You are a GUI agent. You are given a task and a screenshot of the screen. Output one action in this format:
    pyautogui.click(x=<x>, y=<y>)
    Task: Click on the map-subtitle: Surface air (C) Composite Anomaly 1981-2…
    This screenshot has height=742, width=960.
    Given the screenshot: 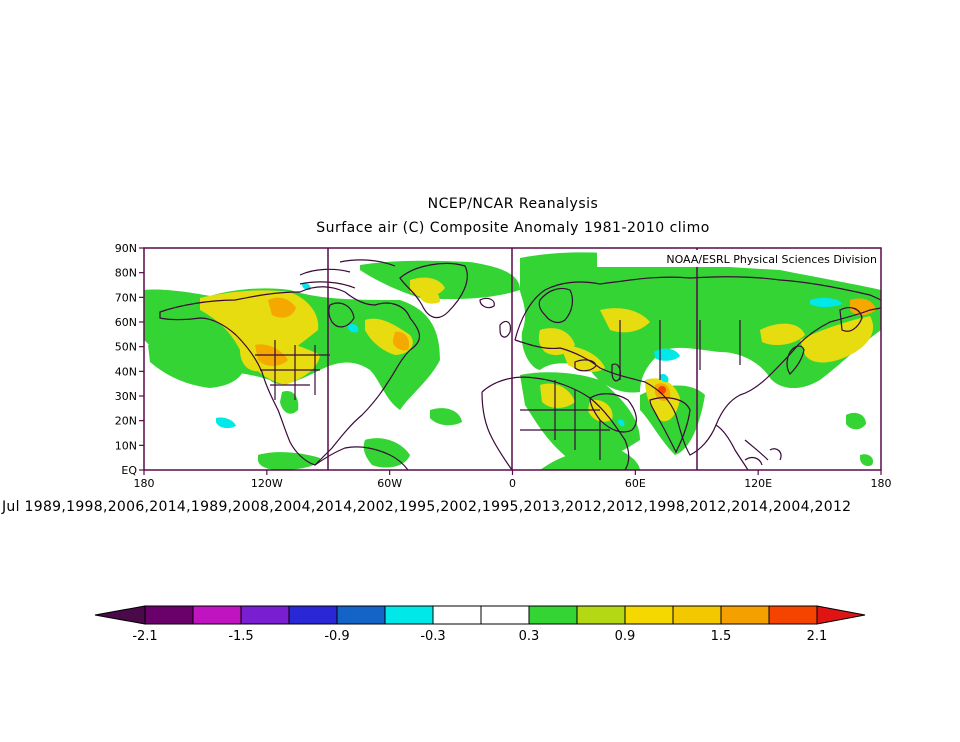 What is the action you would take?
    pyautogui.click(x=513, y=228)
    